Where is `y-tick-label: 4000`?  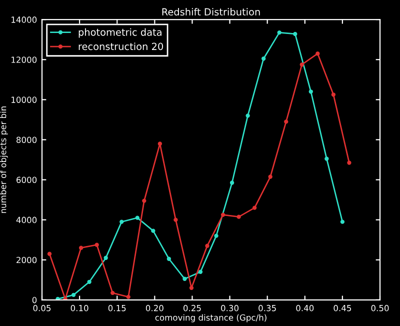 y-tick-label: 4000 is located at coordinates (26, 220).